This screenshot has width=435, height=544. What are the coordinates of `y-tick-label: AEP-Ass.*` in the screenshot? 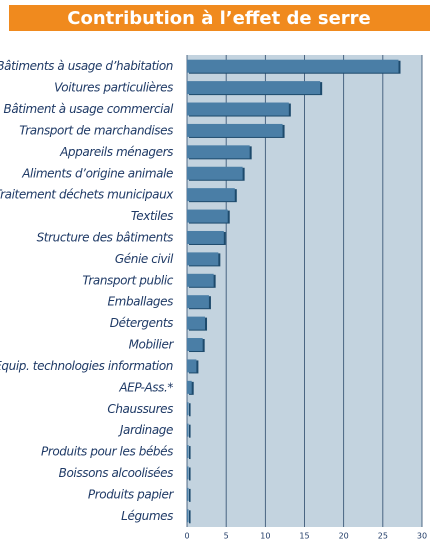 It's located at (145, 387).